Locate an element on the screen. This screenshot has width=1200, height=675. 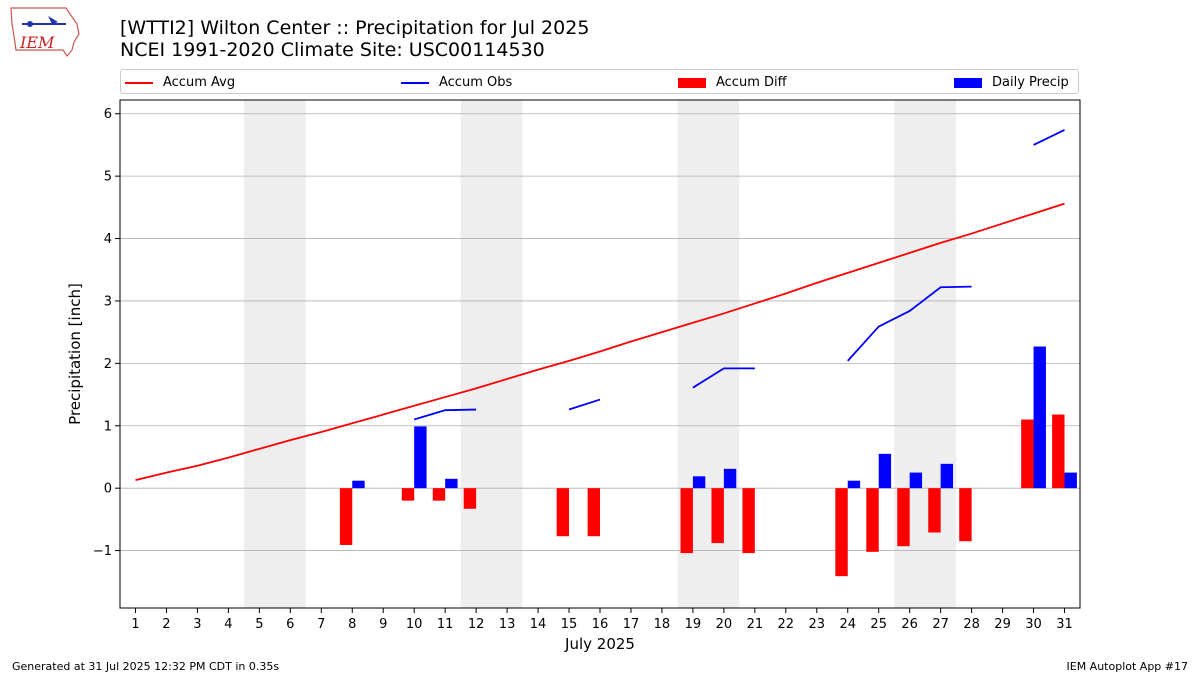
x-tick-label: 6 is located at coordinates (290, 624).